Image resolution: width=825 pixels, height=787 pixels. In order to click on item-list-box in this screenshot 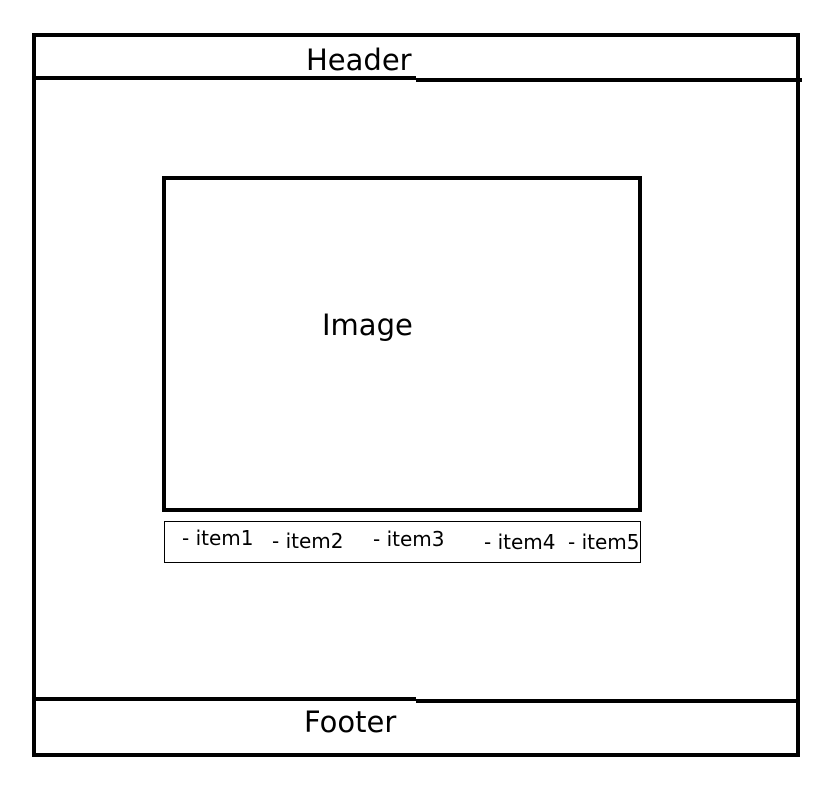, I will do `click(402, 542)`.